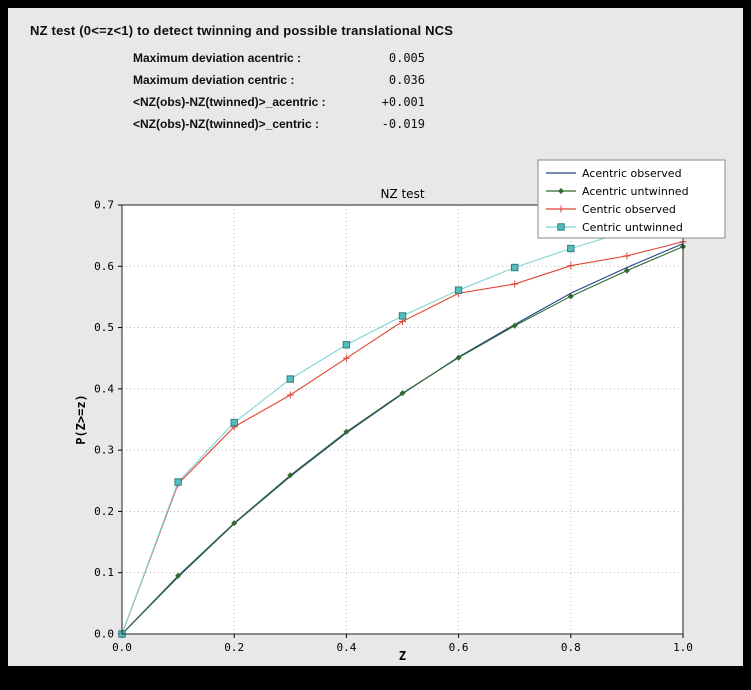 The image size is (751, 690). I want to click on chart-title: NZ test, so click(402, 194).